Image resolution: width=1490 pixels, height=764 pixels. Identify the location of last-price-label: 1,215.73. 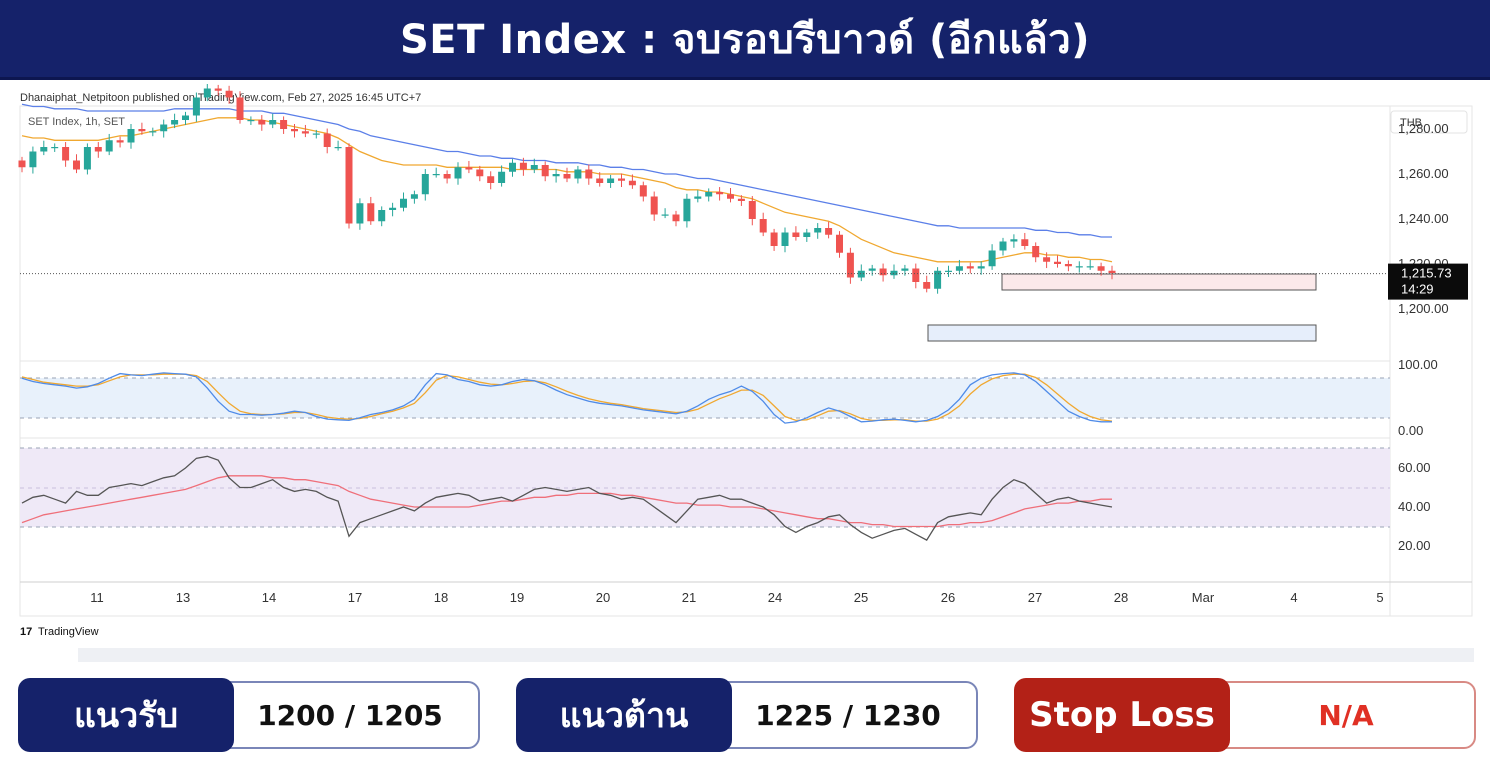
(1426, 273).